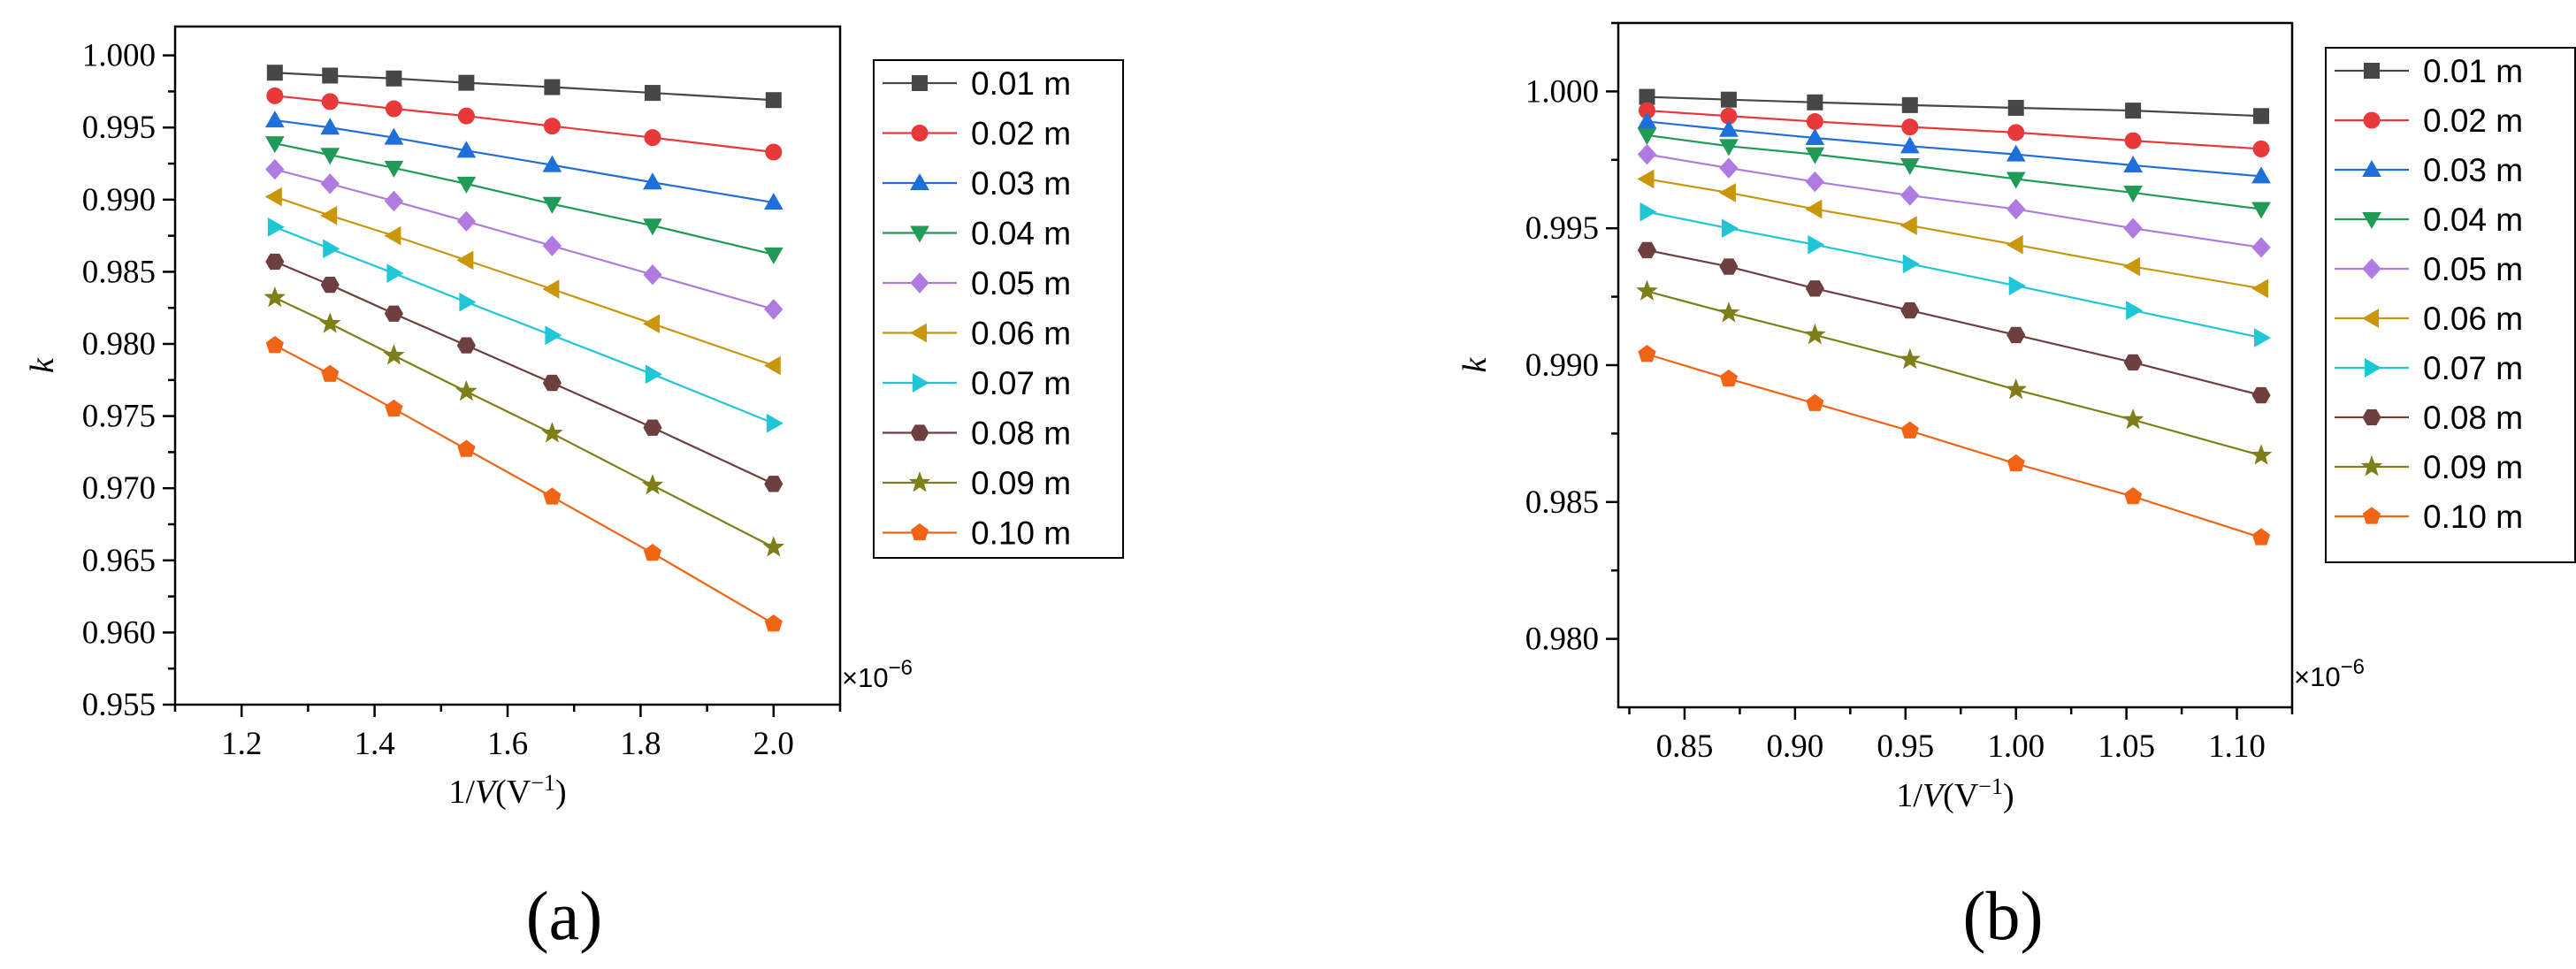 The height and width of the screenshot is (969, 2576). Describe the element at coordinates (374, 744) in the screenshot. I see `x-tick-label: 1.4` at that location.